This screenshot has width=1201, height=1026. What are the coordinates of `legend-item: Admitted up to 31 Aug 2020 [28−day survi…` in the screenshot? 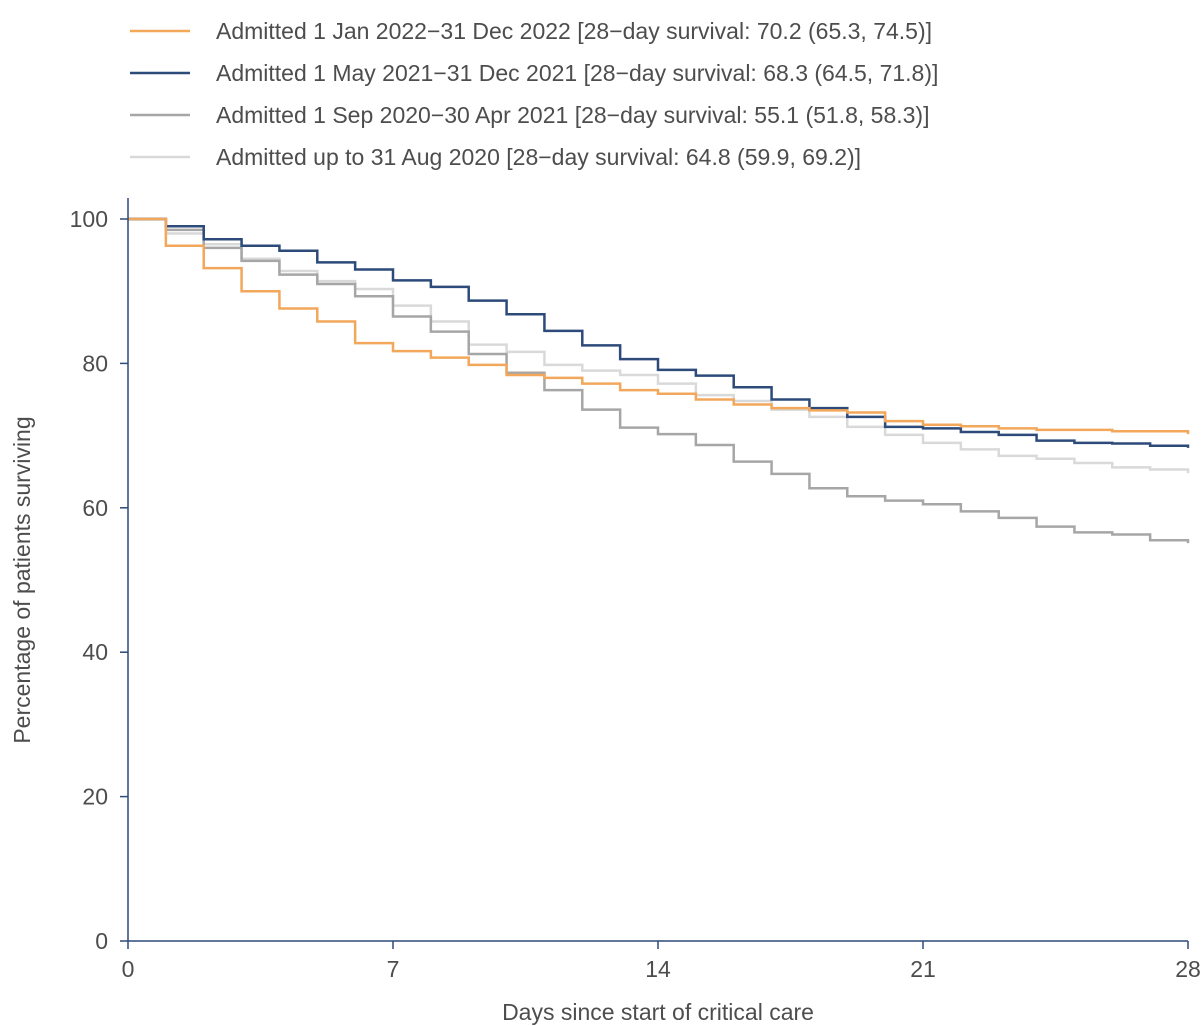 It's located at (495, 157).